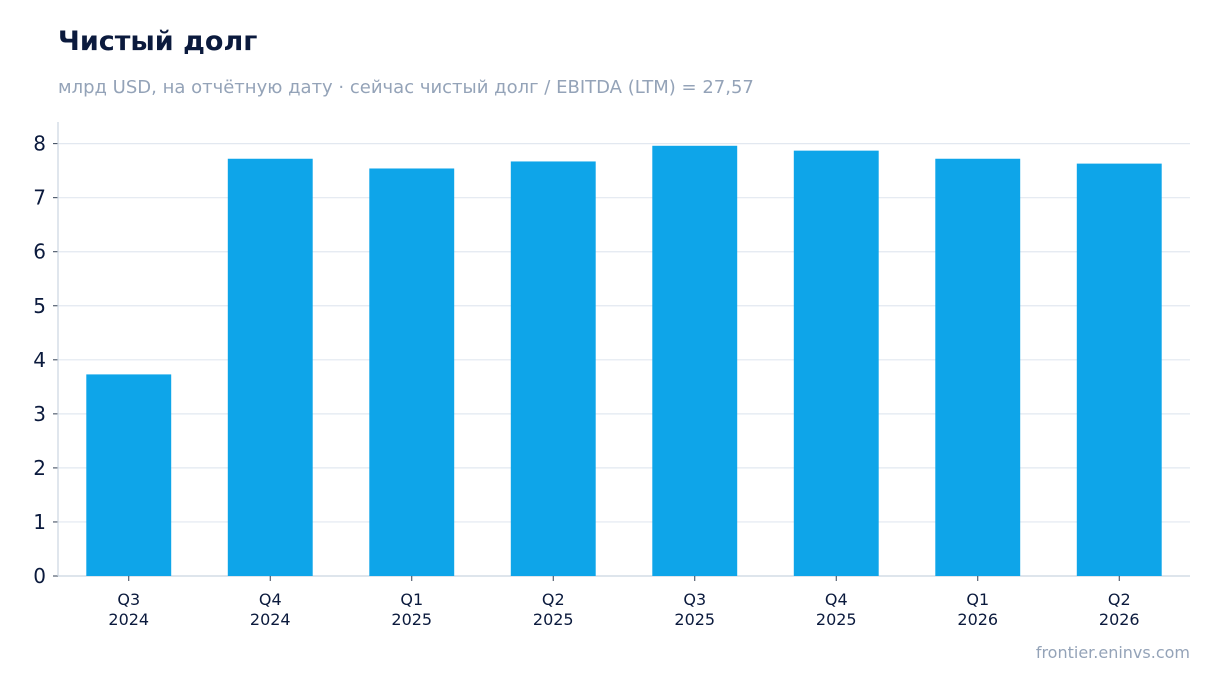 Image resolution: width=1220 pixels, height=693 pixels. I want to click on y-tick-label: 1, so click(39, 522).